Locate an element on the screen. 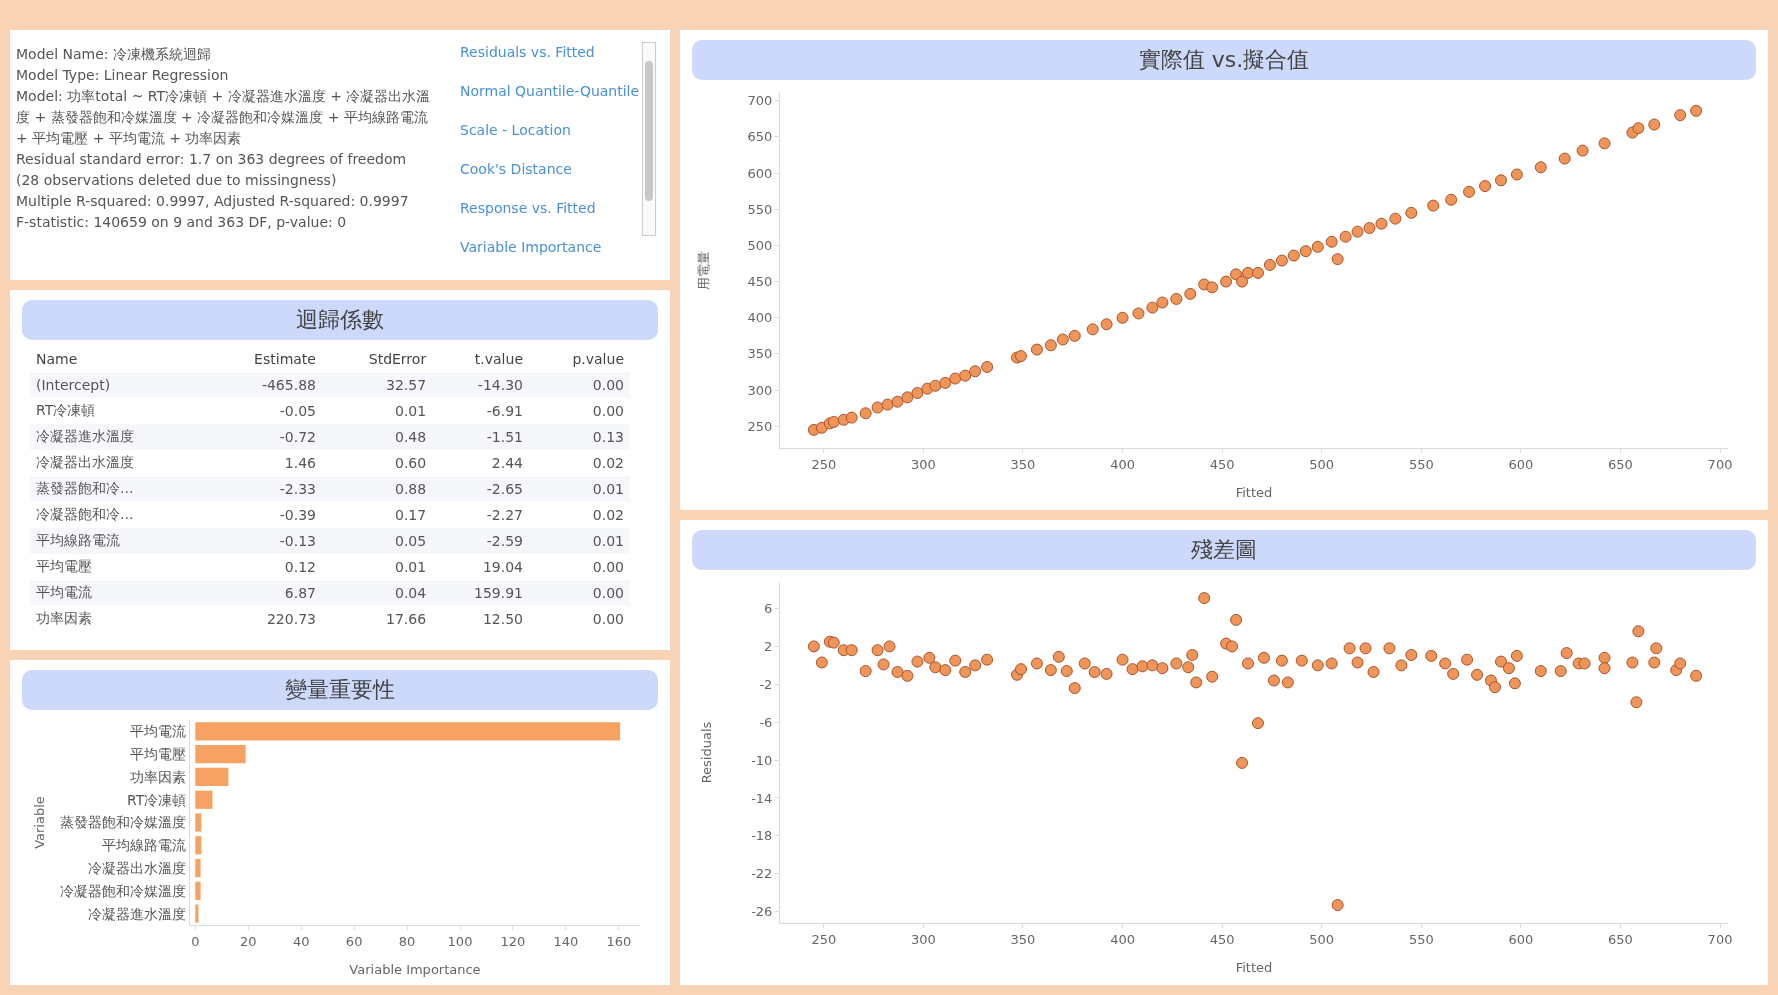 The image size is (1778, 995). x-tick-label: 250 is located at coordinates (824, 939).